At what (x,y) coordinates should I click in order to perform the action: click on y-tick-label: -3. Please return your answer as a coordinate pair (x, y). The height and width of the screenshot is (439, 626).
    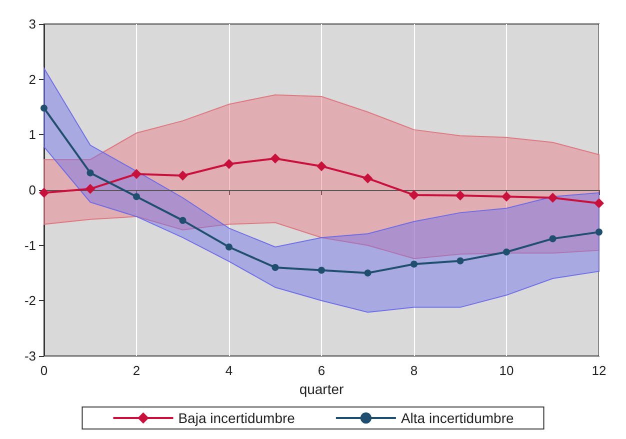
    Looking at the image, I should click on (30, 356).